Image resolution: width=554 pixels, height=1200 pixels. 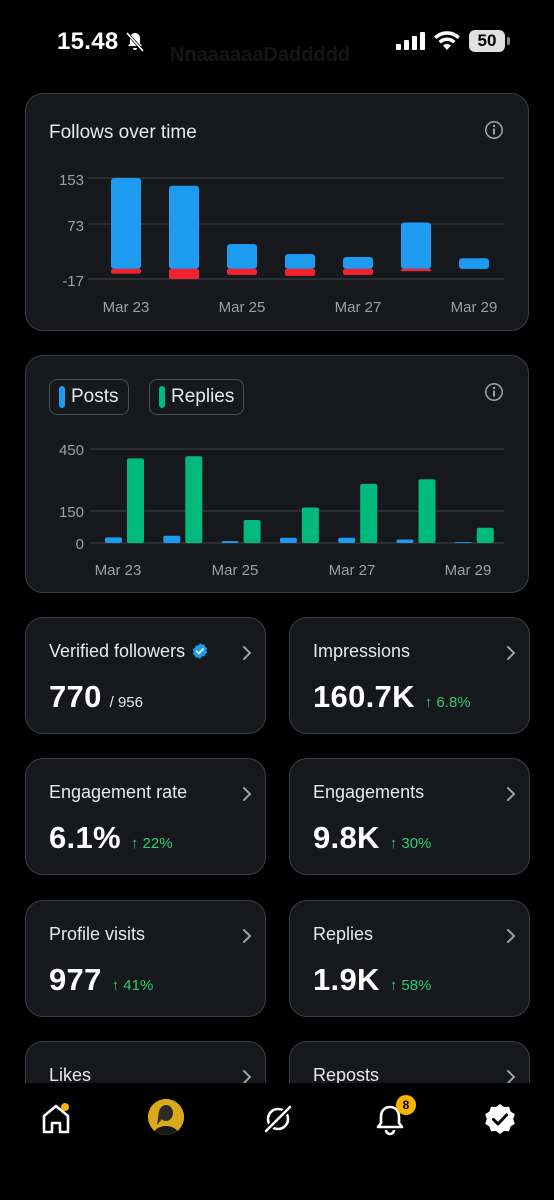 What do you see at coordinates (346, 837) in the screenshot?
I see `engagements-value: 9.8K` at bounding box center [346, 837].